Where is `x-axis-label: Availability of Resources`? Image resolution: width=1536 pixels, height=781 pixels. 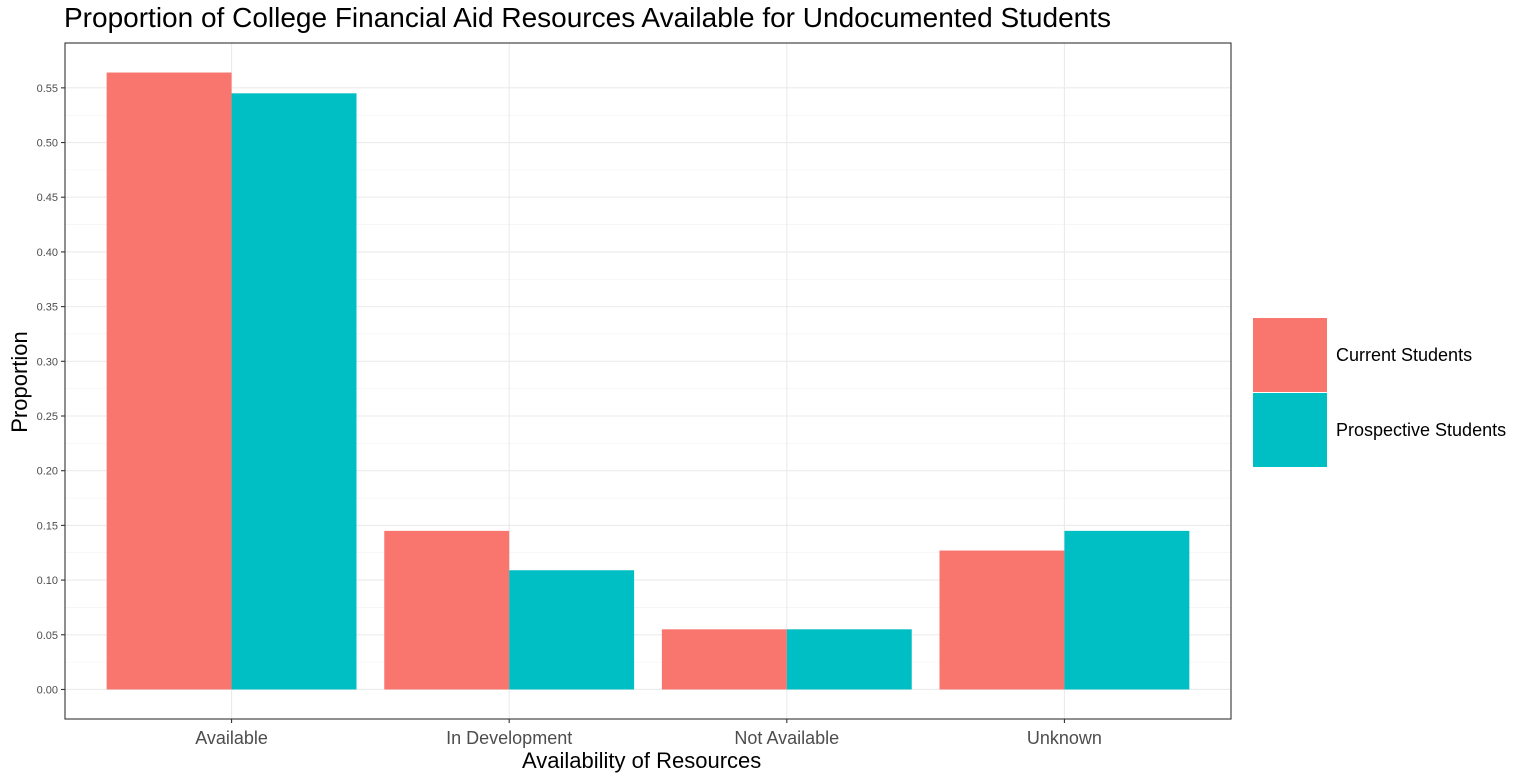
x-axis-label: Availability of Resources is located at coordinates (642, 760).